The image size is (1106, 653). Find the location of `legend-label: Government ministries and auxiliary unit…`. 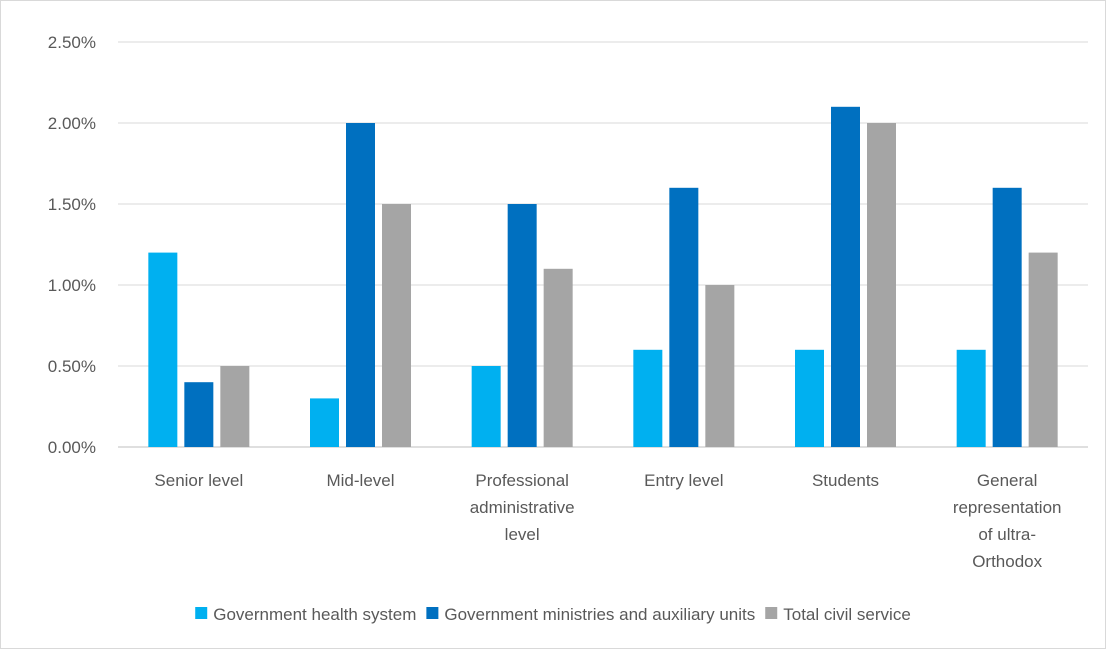

legend-label: Government ministries and auxiliary unit… is located at coordinates (599, 614).